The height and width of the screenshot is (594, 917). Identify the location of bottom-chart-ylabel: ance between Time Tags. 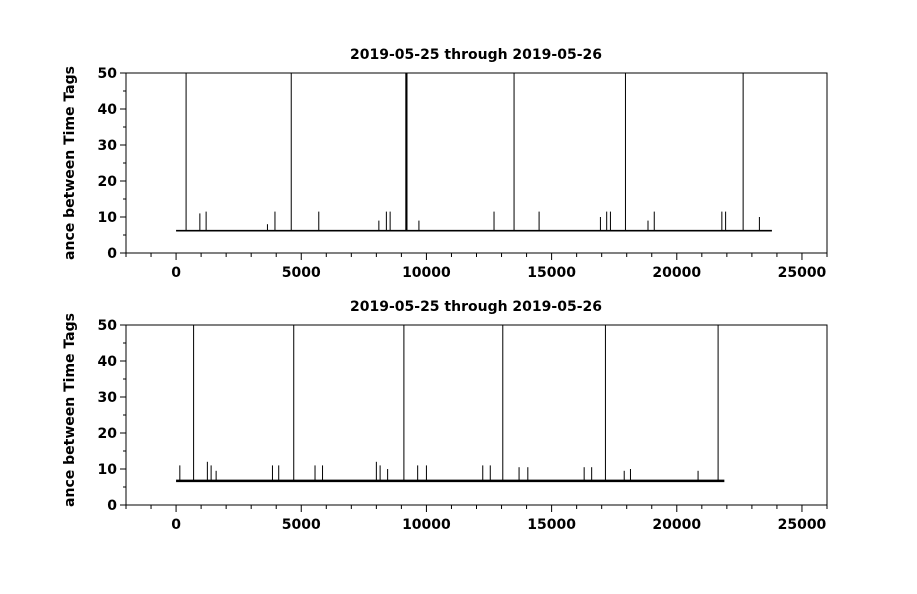
(70, 410).